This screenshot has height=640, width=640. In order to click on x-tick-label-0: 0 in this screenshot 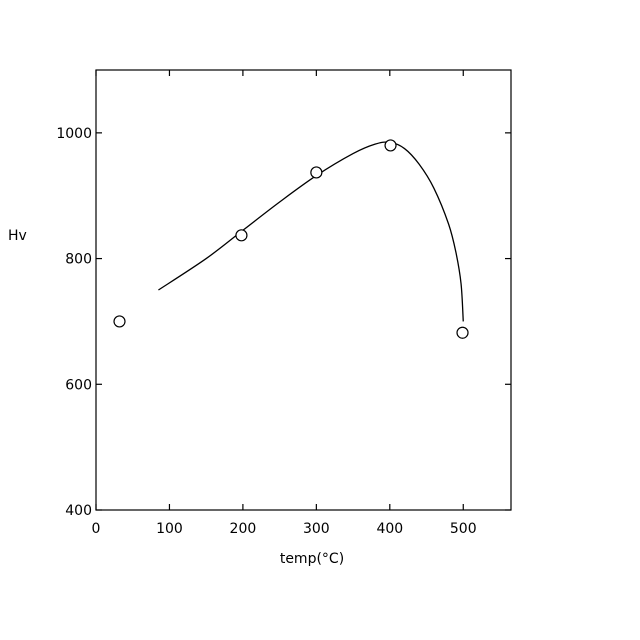, I will do `click(96, 529)`.